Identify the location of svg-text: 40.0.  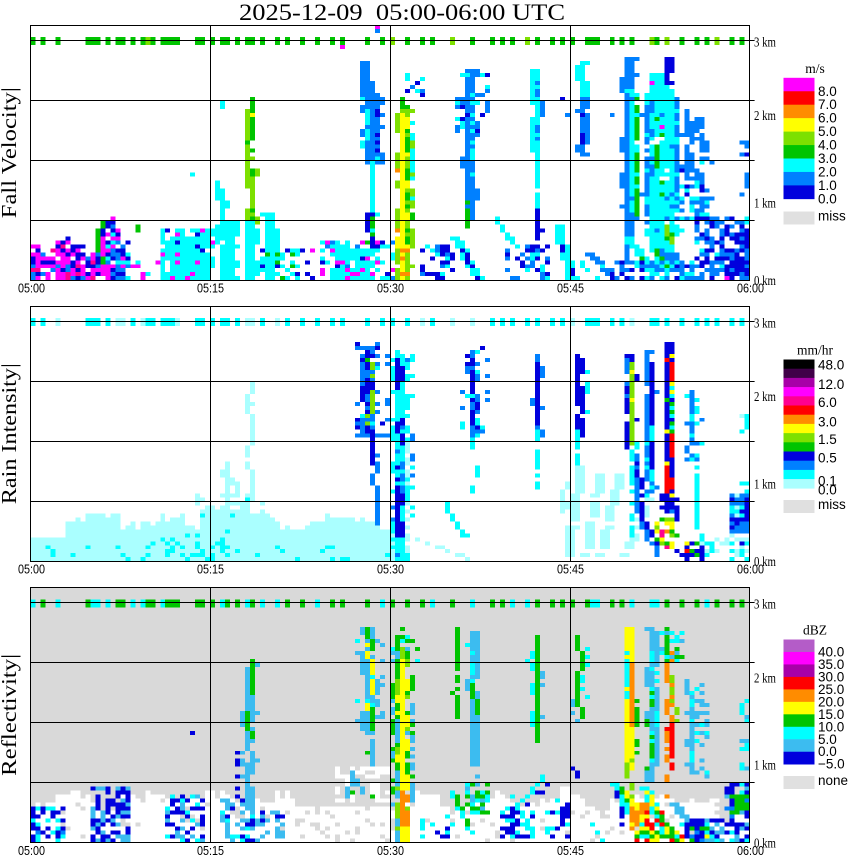
(831, 652).